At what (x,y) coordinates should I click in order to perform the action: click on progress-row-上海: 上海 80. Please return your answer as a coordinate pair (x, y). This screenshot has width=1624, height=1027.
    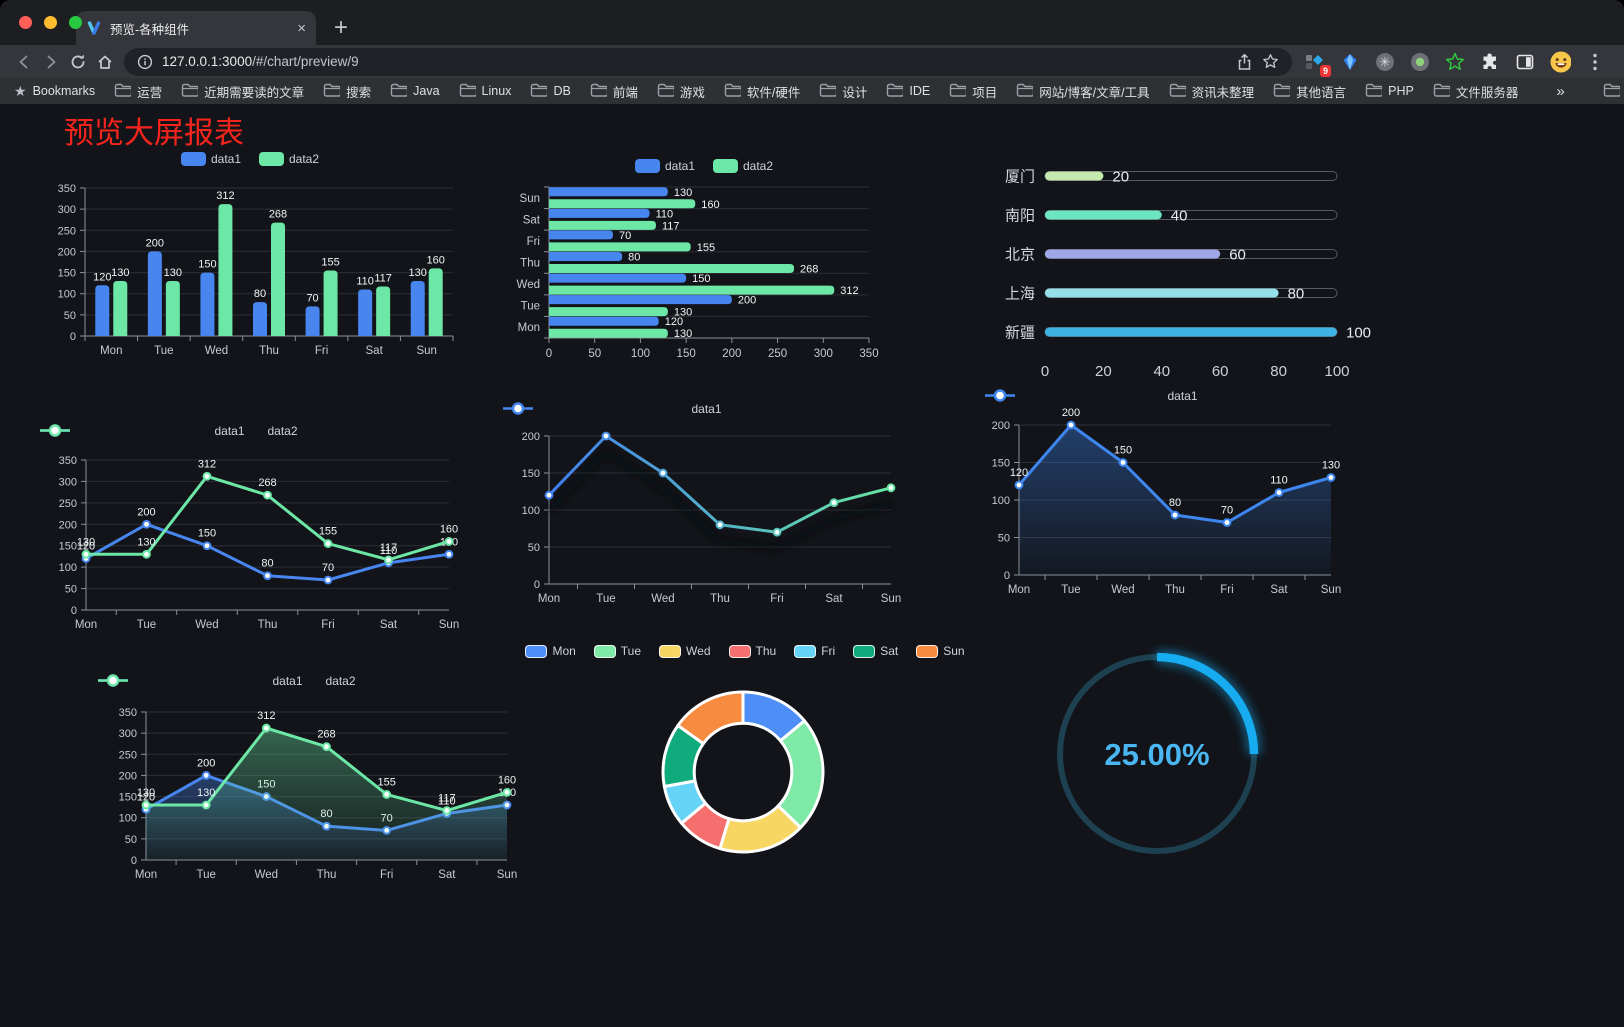
    Looking at the image, I should click on (1171, 294).